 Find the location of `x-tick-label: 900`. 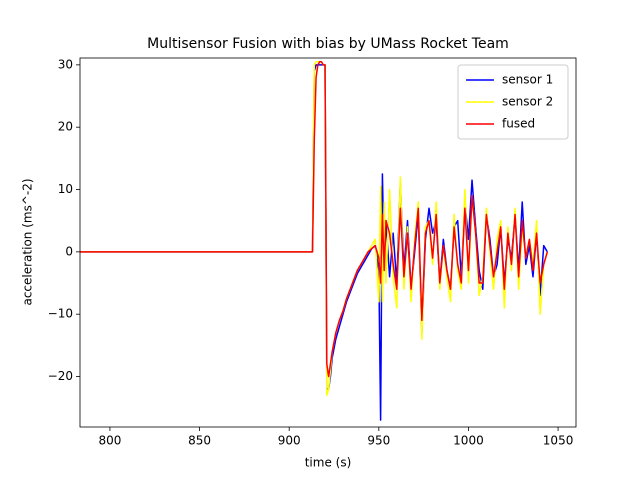

x-tick-label: 900 is located at coordinates (289, 441).